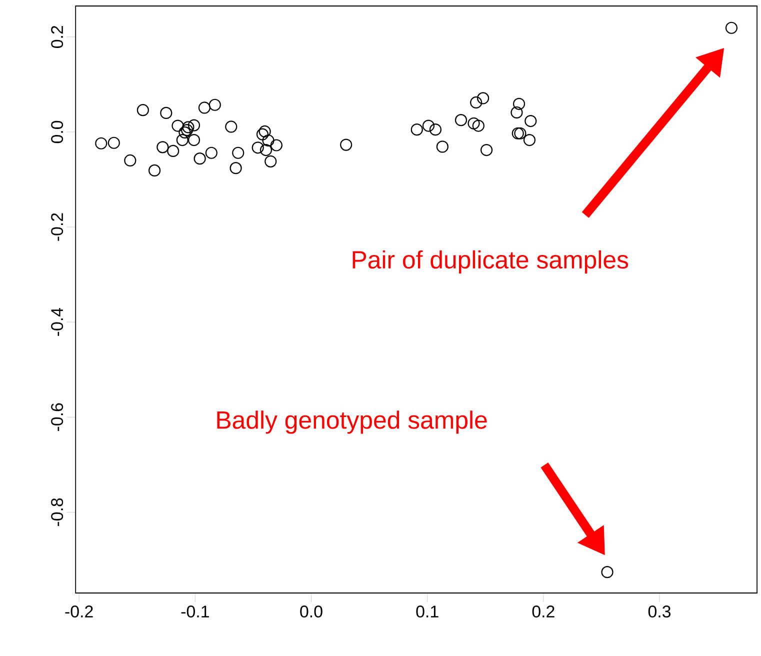 The image size is (761, 656). What do you see at coordinates (543, 612) in the screenshot?
I see `x-tick-label: 0.2` at bounding box center [543, 612].